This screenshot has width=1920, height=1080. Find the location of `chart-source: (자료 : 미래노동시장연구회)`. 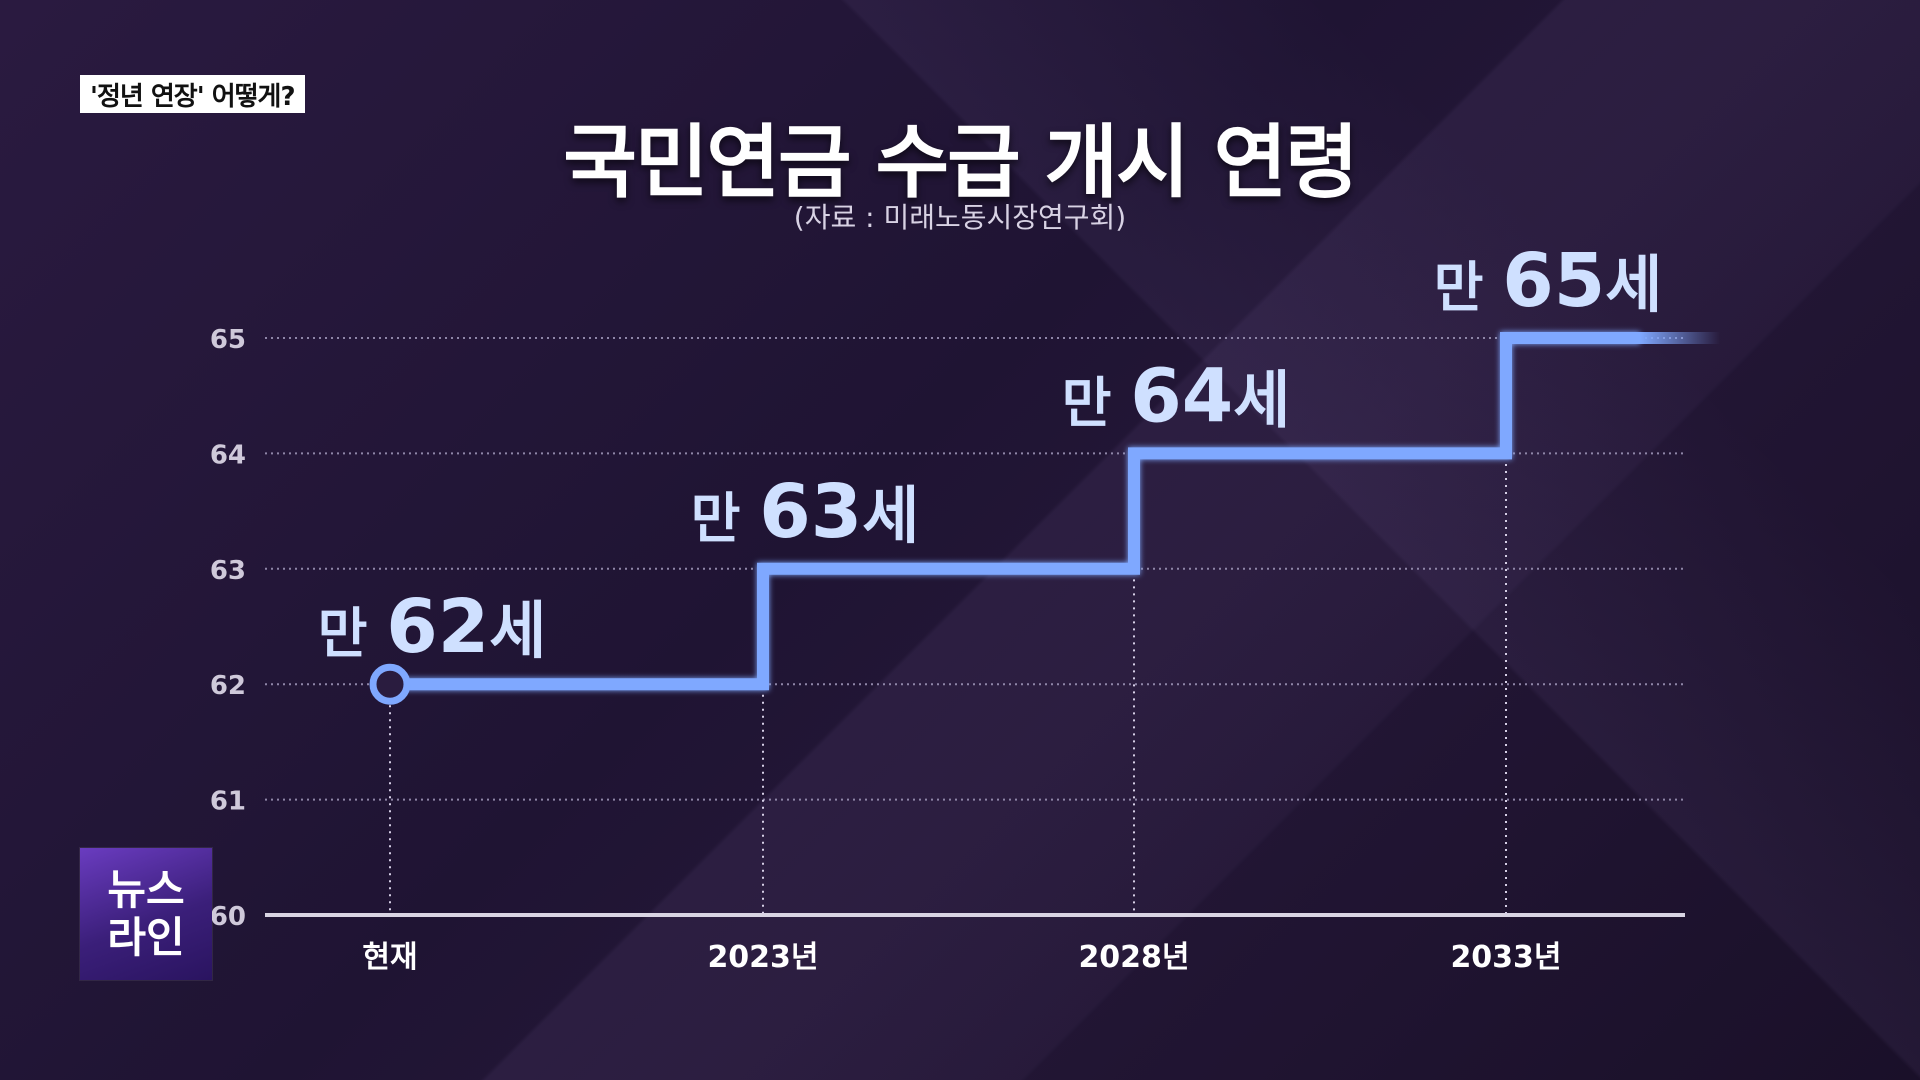

chart-source: (자료 : 미래노동시장연구회) is located at coordinates (960, 217).